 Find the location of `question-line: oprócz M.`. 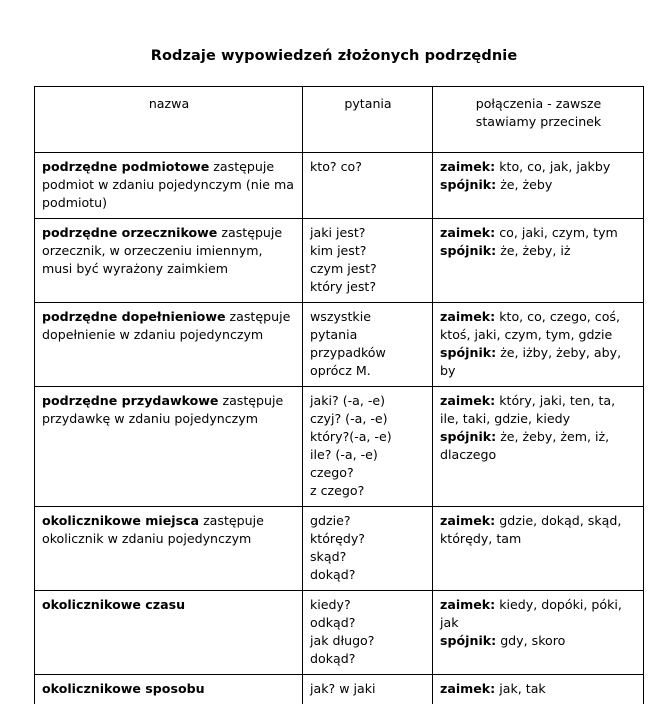

question-line: oprócz M. is located at coordinates (340, 370).